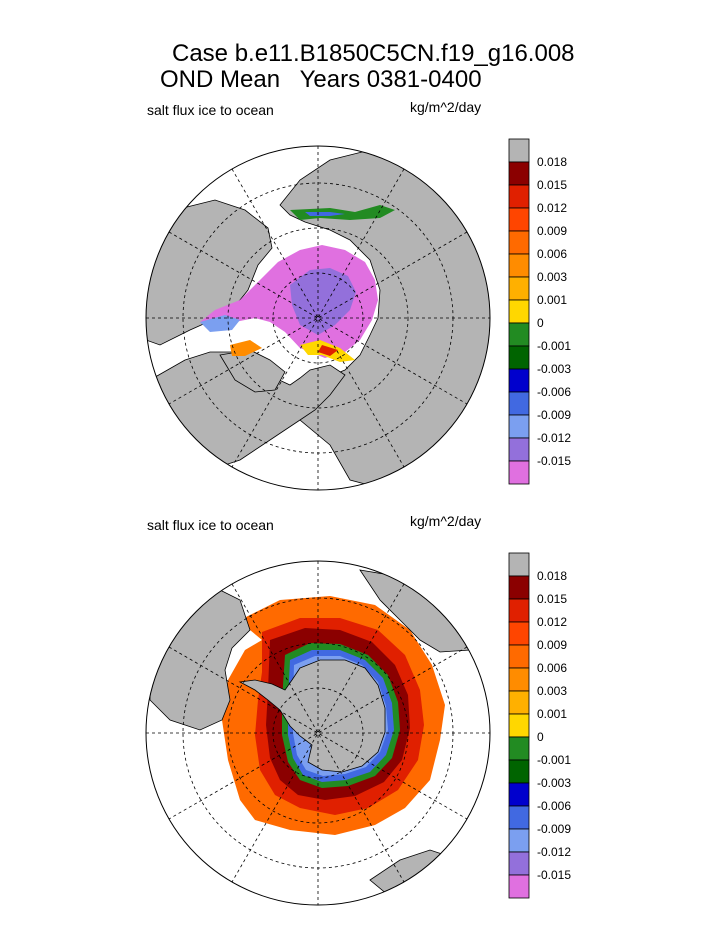  What do you see at coordinates (552, 691) in the screenshot?
I see `colorbar-bottom-tick-label: 0.003` at bounding box center [552, 691].